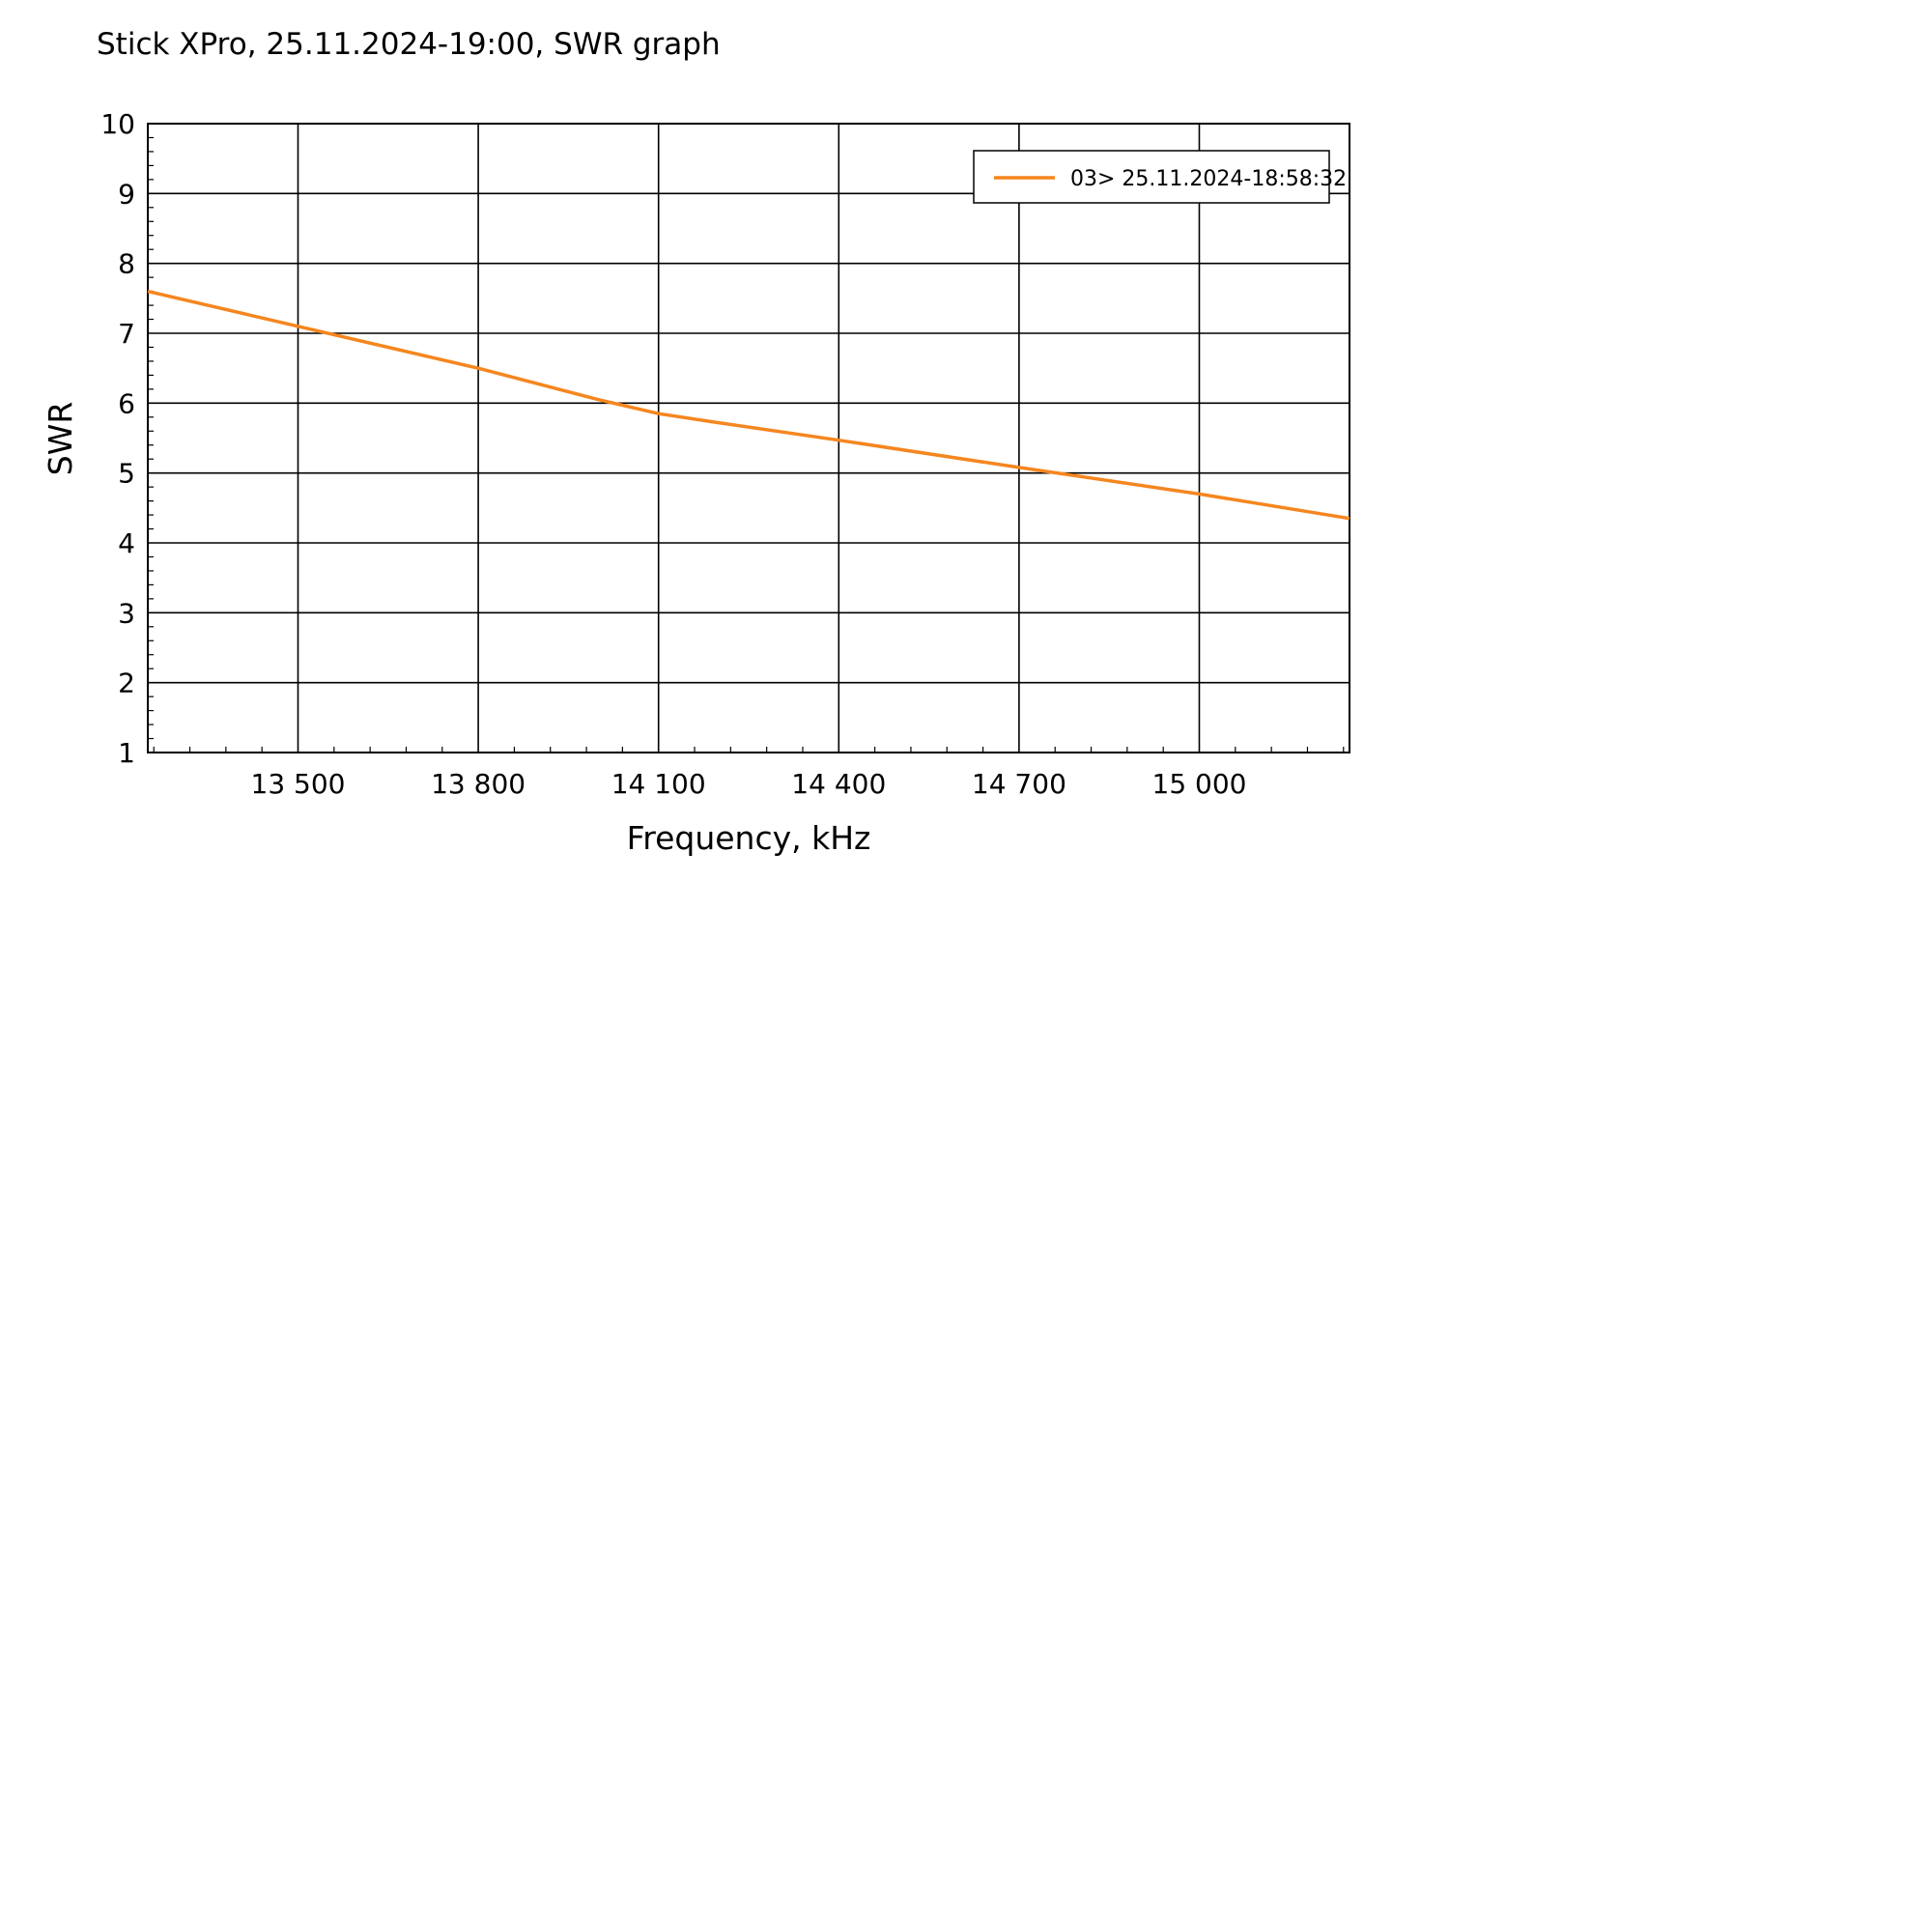 This screenshot has height=1932, width=1932. I want to click on x-tick-label: 14 700, so click(1019, 784).